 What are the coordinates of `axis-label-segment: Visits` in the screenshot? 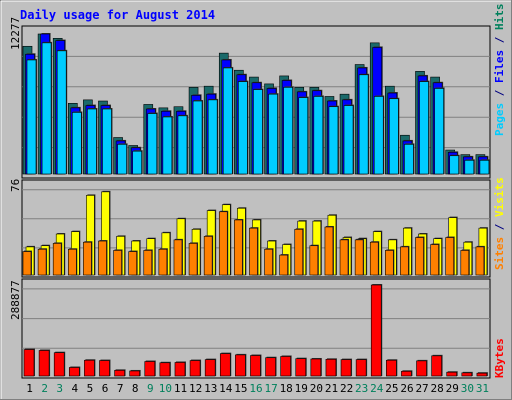 It's located at (499, 197).